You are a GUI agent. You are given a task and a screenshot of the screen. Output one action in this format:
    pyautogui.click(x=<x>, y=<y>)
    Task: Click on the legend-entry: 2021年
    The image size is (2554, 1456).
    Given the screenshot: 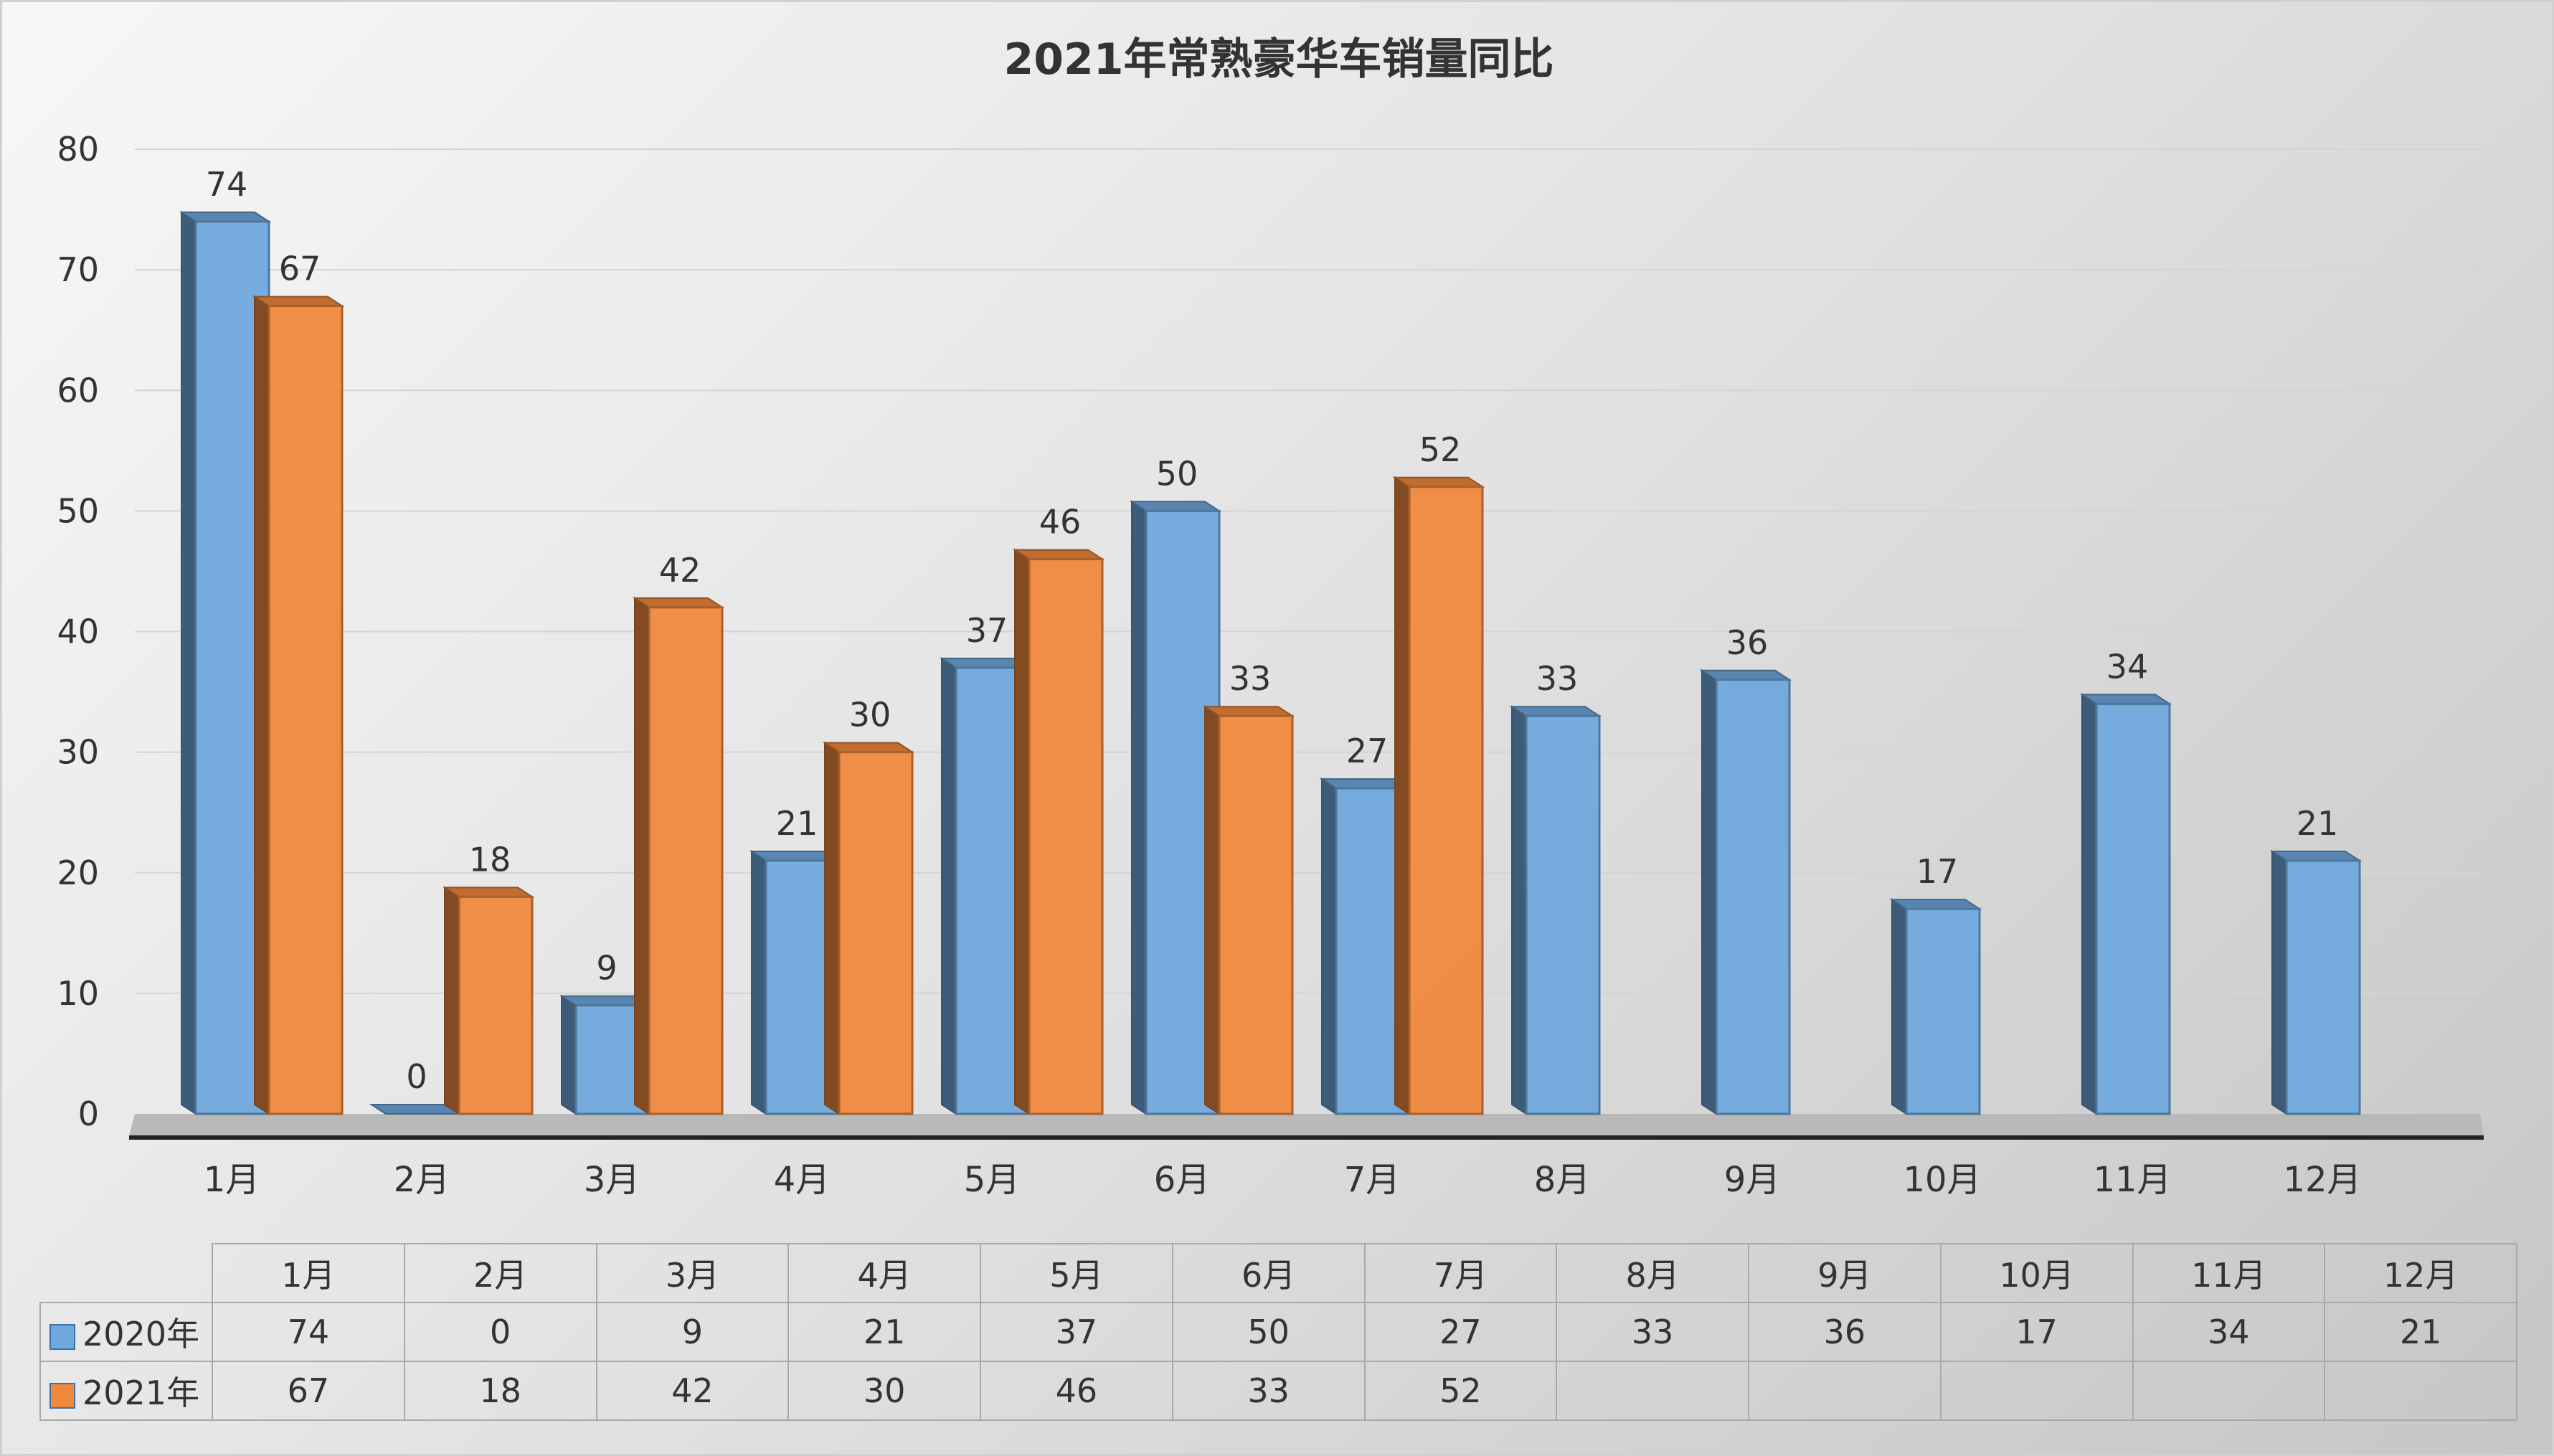 What is the action you would take?
    pyautogui.click(x=126, y=1391)
    